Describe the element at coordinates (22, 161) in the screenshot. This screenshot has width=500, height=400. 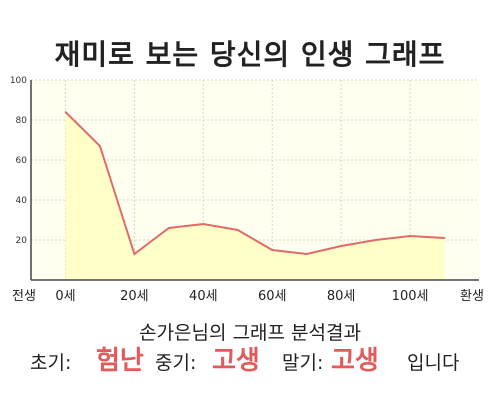
I see `y-tick-label: 60` at that location.